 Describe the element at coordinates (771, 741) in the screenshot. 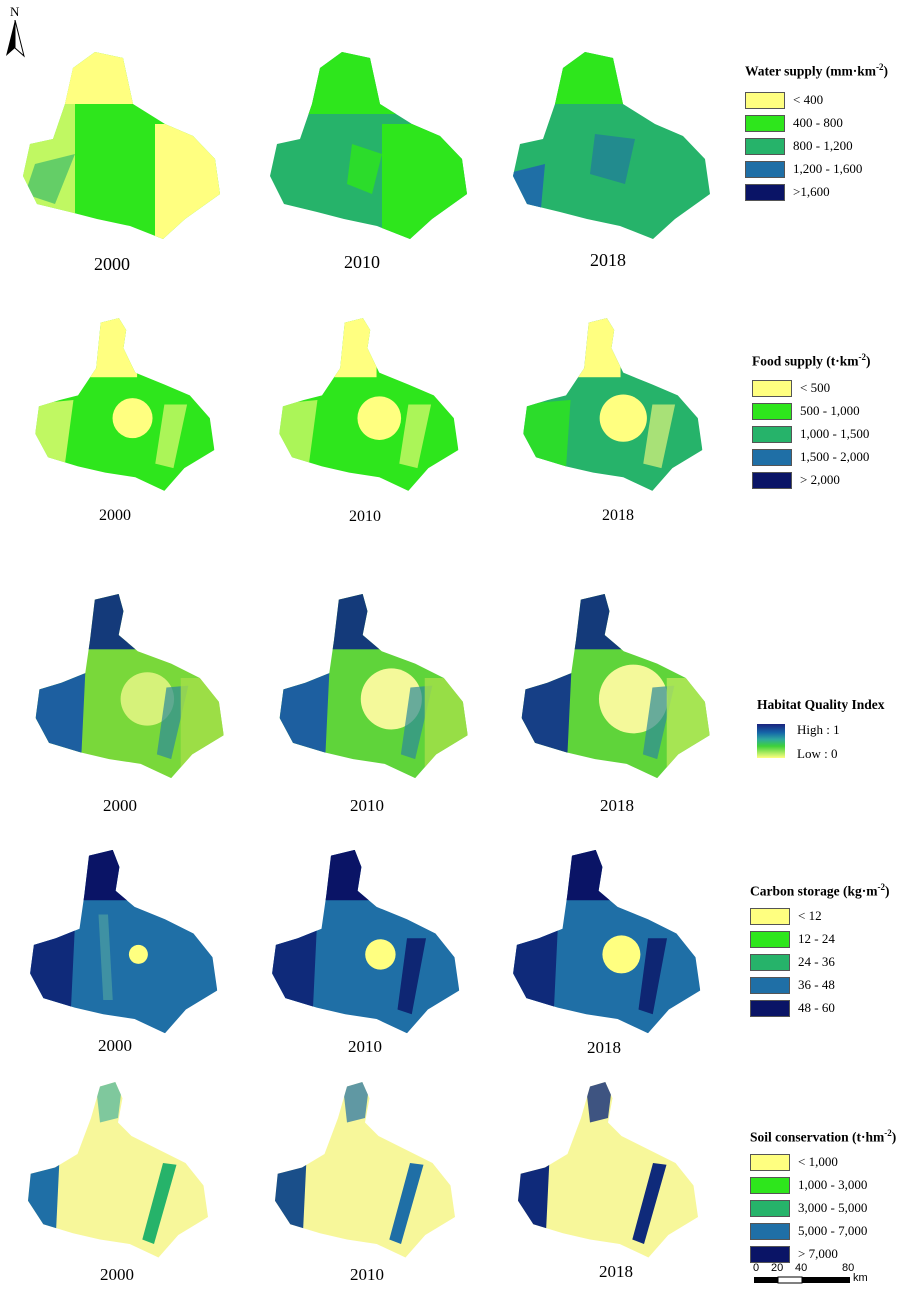

I see `habitat-color-ramp` at that location.